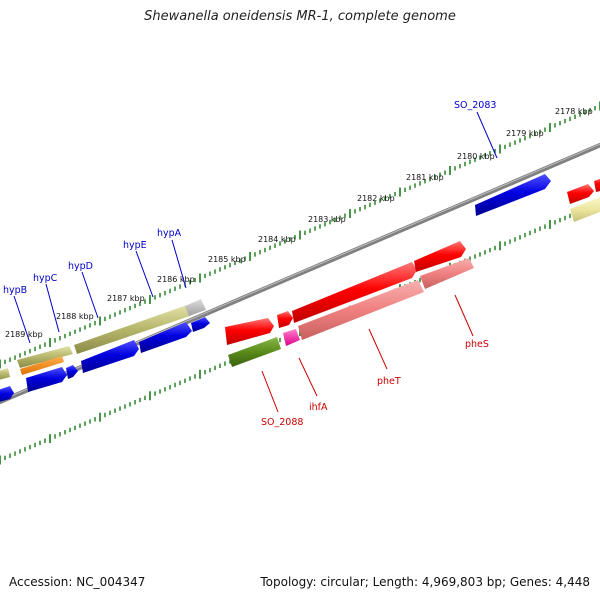 This screenshot has width=600, height=600. I want to click on scale-tick-label: 2178 kbp, so click(574, 111).